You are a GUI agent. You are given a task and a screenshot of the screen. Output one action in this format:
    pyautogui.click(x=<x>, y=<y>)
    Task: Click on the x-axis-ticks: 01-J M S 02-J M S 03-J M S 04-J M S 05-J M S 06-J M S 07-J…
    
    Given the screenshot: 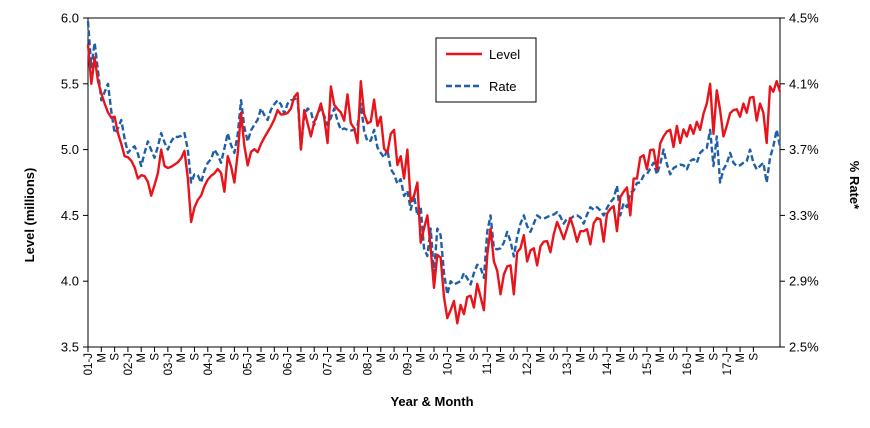 What is the action you would take?
    pyautogui.click(x=421, y=361)
    